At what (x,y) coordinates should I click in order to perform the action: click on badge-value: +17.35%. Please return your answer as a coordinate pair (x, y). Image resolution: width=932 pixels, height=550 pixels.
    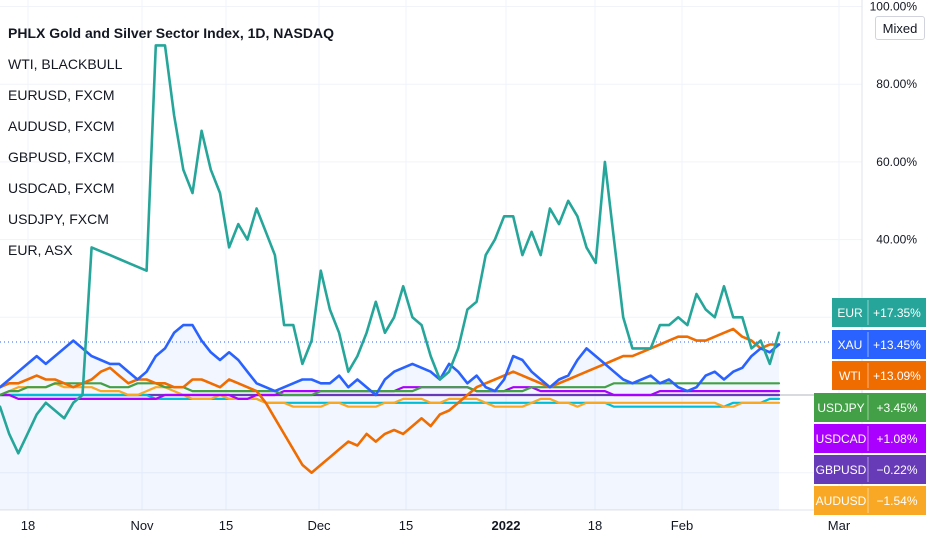
    Looking at the image, I should click on (897, 313).